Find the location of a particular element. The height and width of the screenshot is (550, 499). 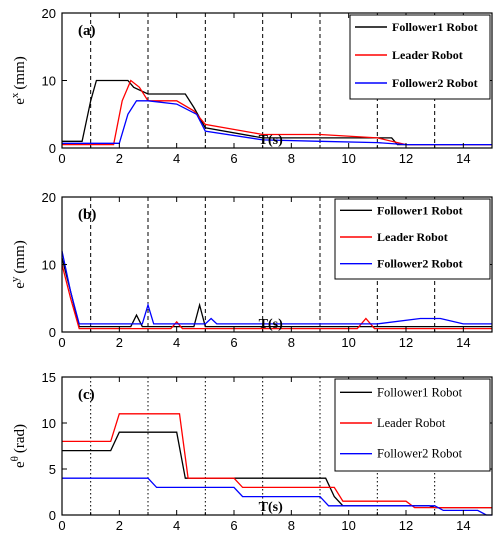

panel-label: (b) is located at coordinates (87, 215).